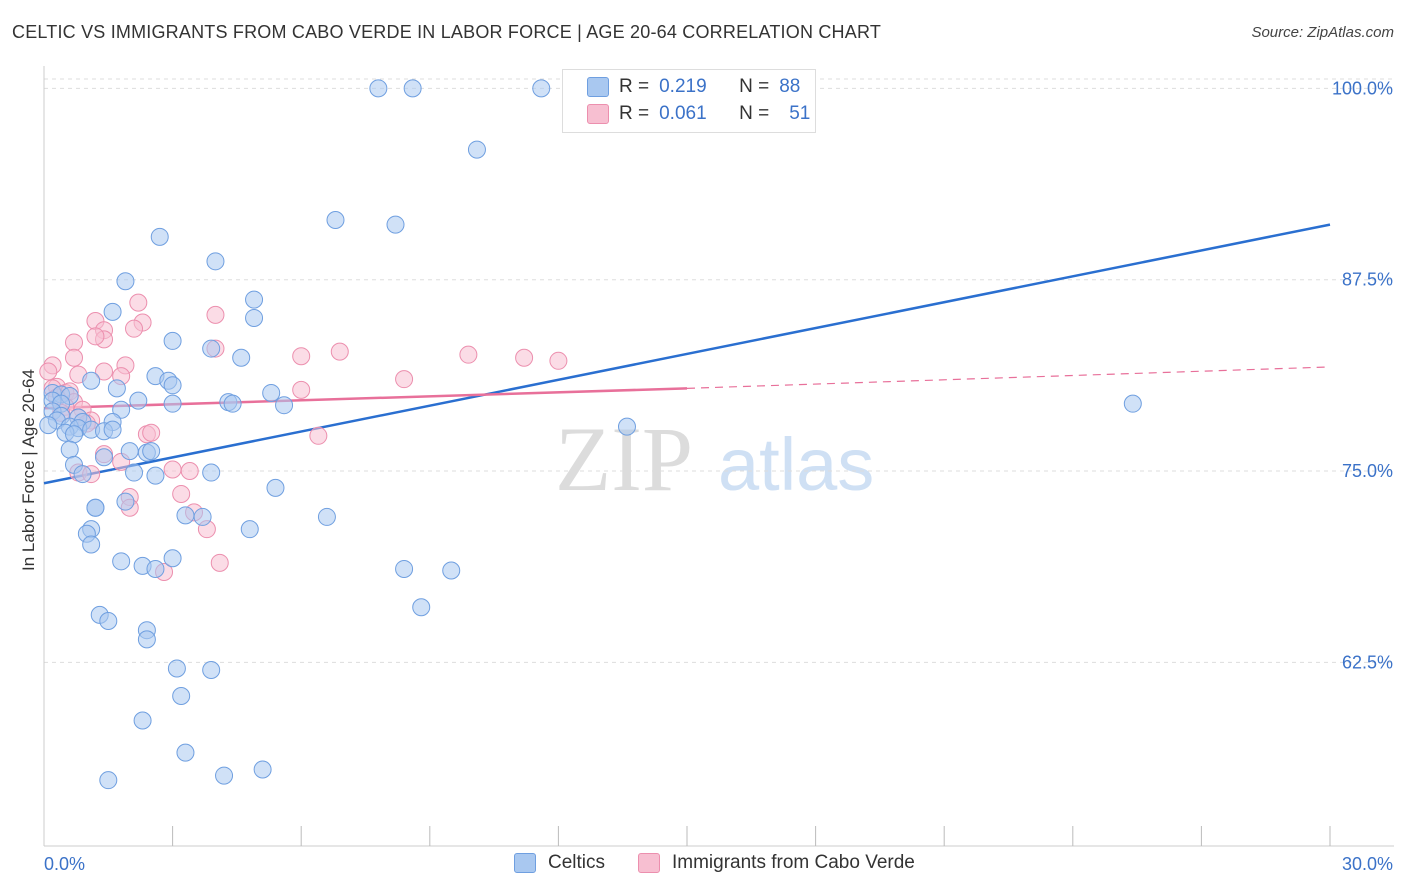 The width and height of the screenshot is (1406, 892). Describe the element at coordinates (559, 863) in the screenshot. I see `series-legend-celtics: Celtics` at that location.